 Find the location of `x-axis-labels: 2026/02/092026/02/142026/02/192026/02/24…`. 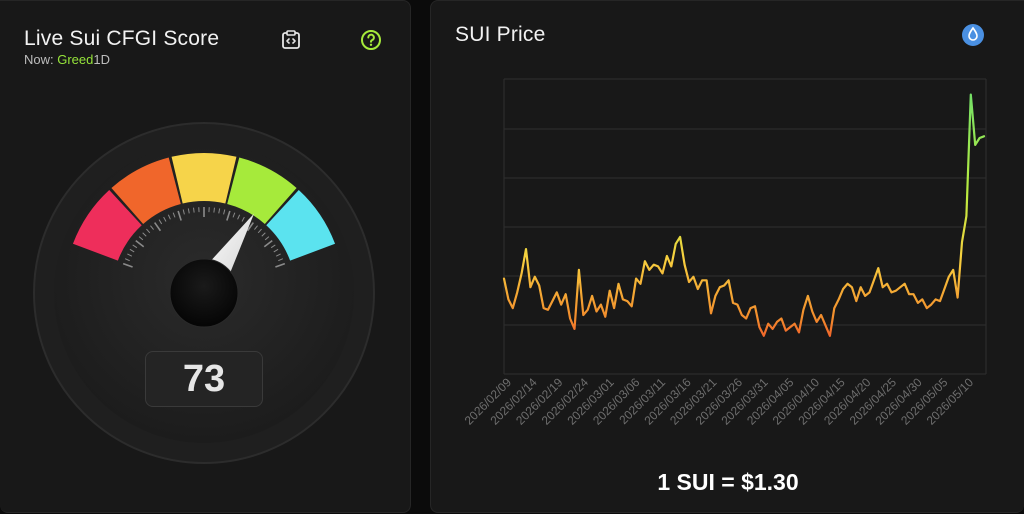

x-axis-labels: 2026/02/092026/02/142026/02/192026/02/24… is located at coordinates (719, 401).